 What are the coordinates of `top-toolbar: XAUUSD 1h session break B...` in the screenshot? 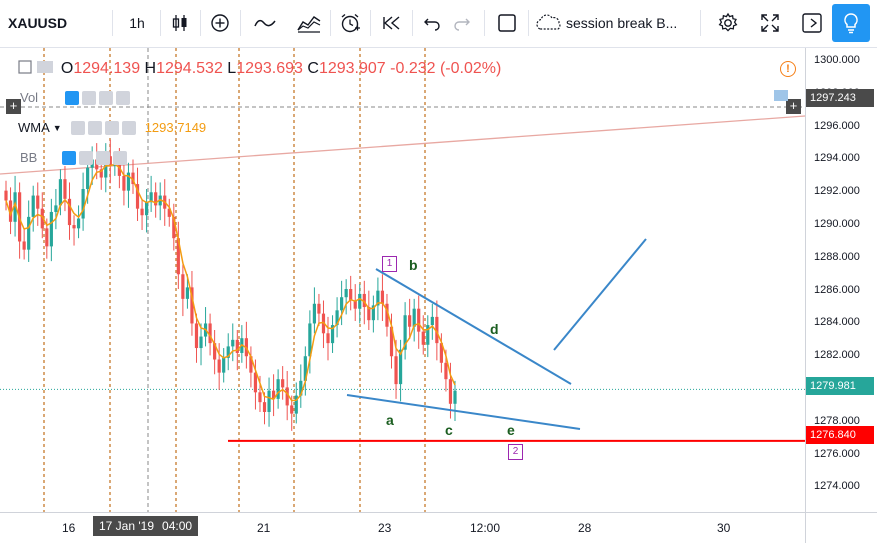 It's located at (438, 24).